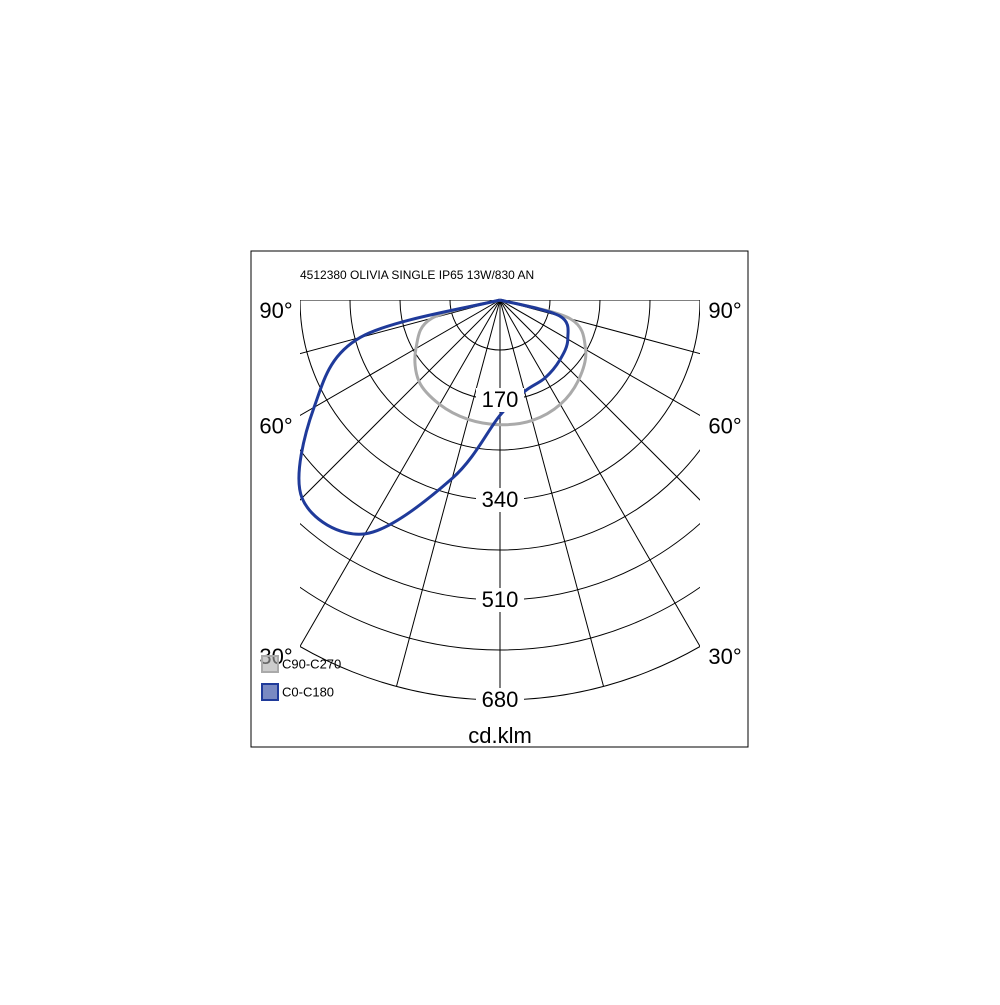 The height and width of the screenshot is (1005, 1000). Describe the element at coordinates (724, 656) in the screenshot. I see `angle-tick-label: 30°` at that location.